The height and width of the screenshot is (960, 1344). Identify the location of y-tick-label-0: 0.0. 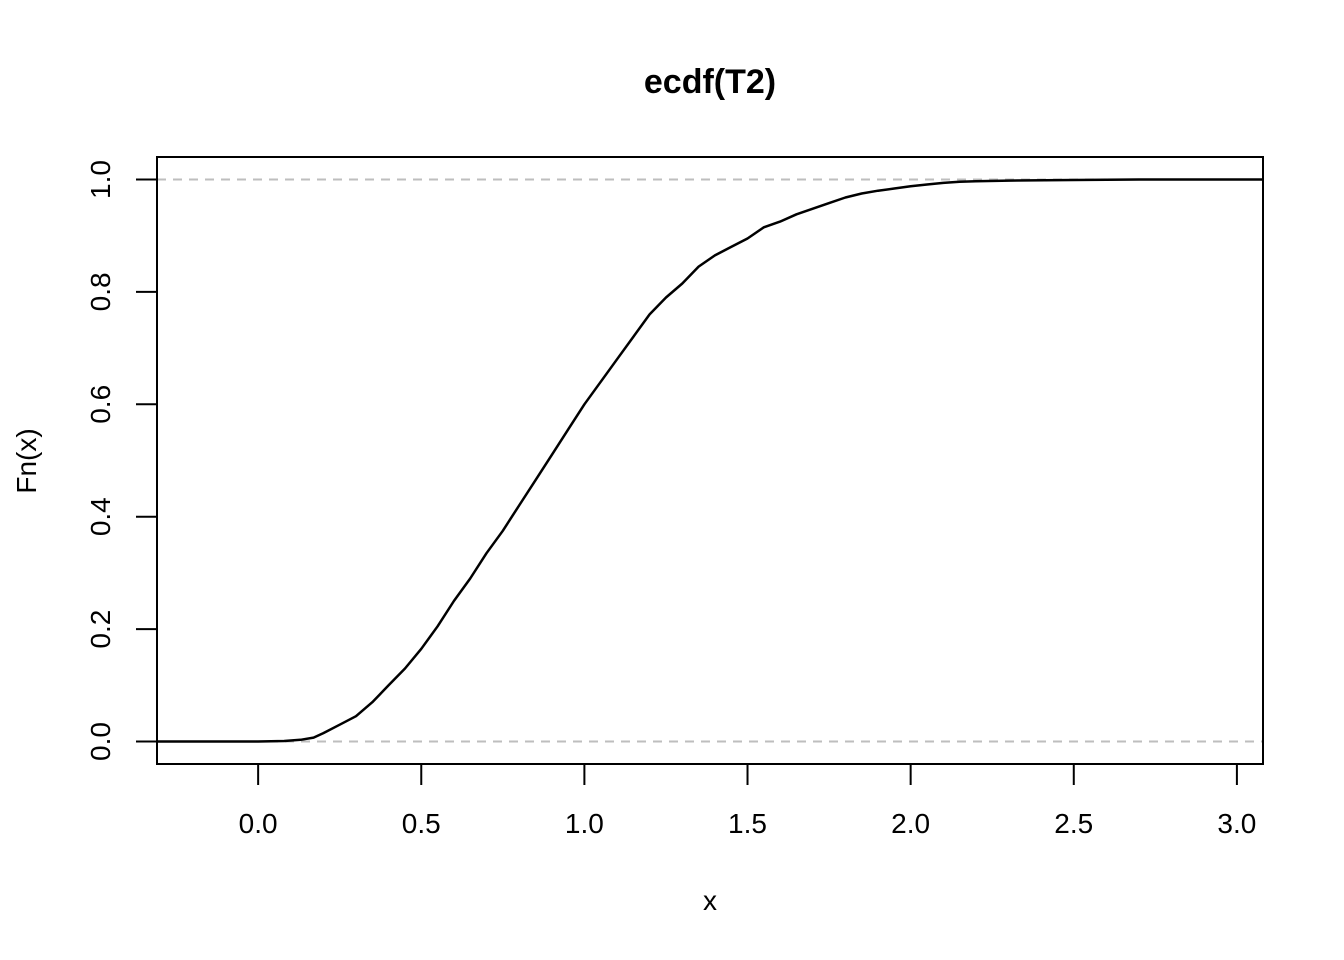
(100, 741).